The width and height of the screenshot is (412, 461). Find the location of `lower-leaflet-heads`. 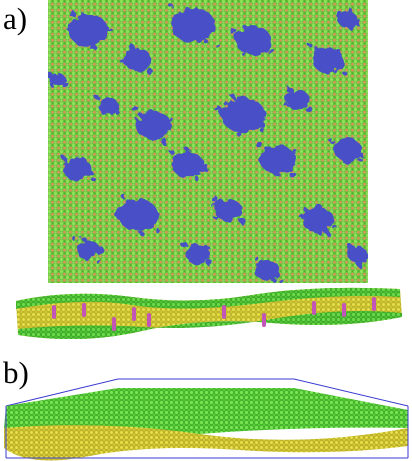

lower-leaflet-heads is located at coordinates (210, 325).